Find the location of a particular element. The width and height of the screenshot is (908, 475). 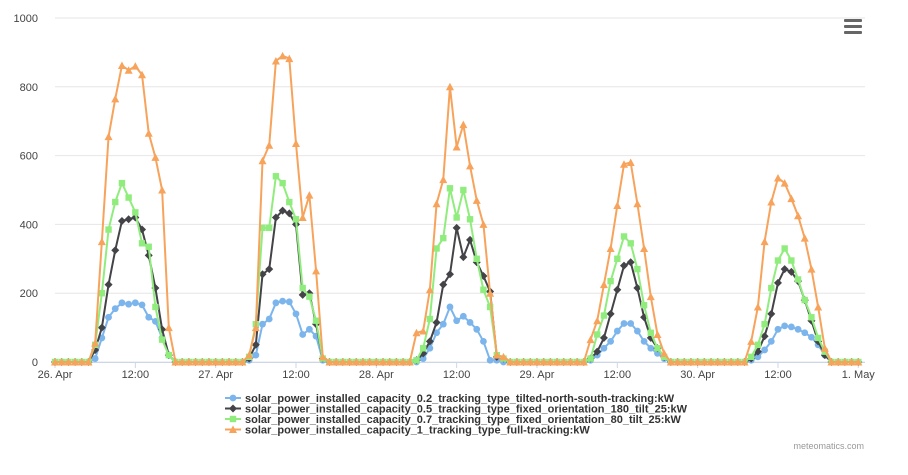

chart-menu-button is located at coordinates (853, 27).